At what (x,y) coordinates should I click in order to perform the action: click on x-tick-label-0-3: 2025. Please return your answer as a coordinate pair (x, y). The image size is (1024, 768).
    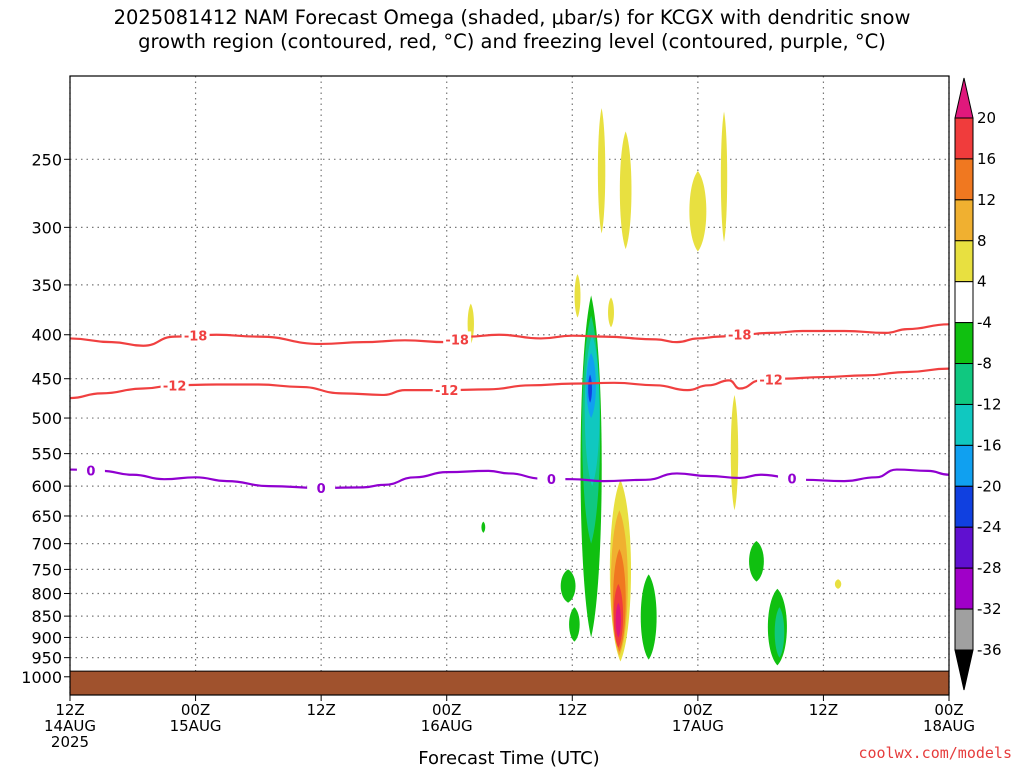
    Looking at the image, I should click on (70, 742).